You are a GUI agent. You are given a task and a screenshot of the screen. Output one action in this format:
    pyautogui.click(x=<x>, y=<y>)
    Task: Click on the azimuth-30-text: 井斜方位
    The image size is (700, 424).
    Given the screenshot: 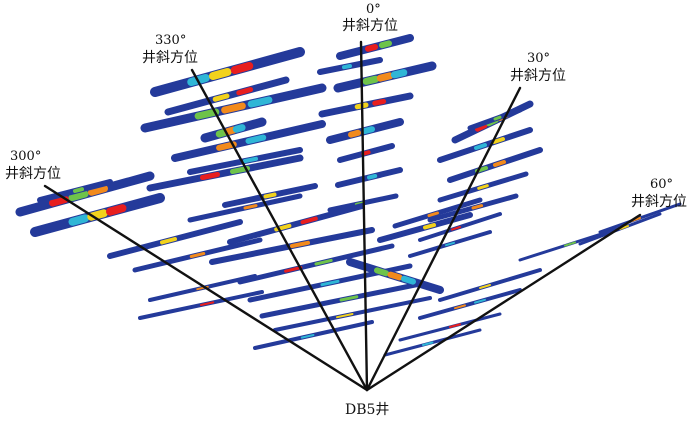 What is the action you would take?
    pyautogui.click(x=538, y=76)
    